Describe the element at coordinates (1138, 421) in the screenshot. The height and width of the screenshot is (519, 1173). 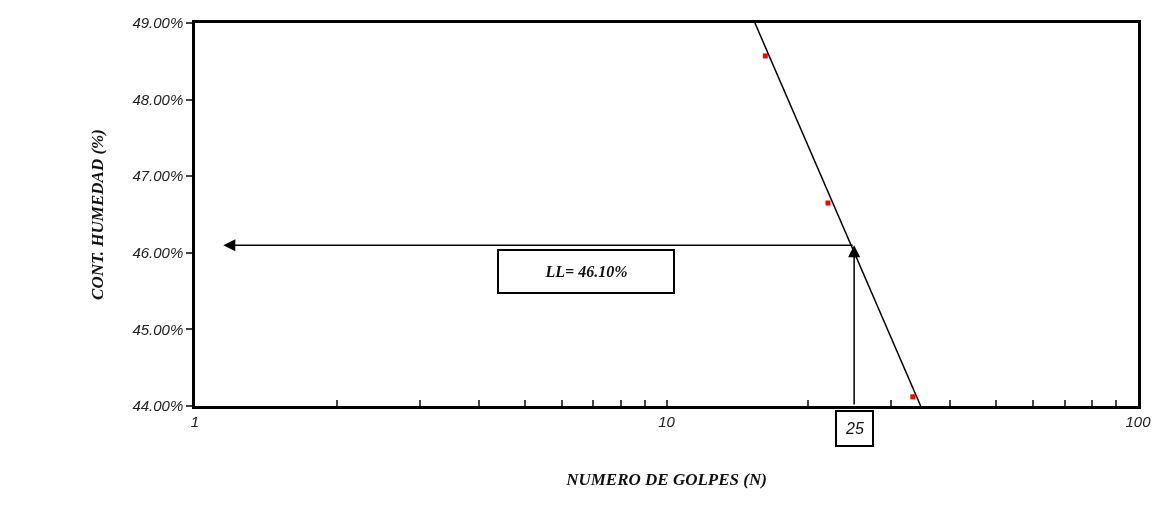
I see `x-tick-label: 100` at that location.